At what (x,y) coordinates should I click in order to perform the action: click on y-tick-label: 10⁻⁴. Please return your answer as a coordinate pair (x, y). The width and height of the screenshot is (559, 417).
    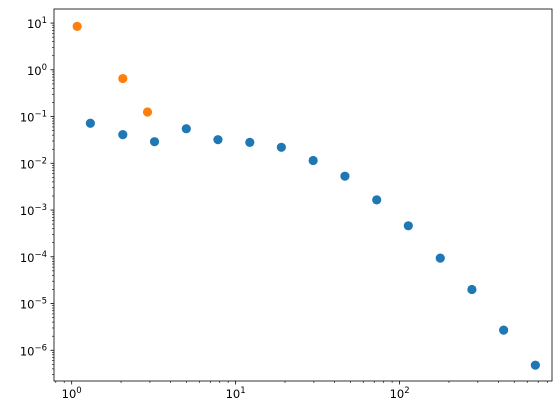
    Looking at the image, I should click on (33, 257).